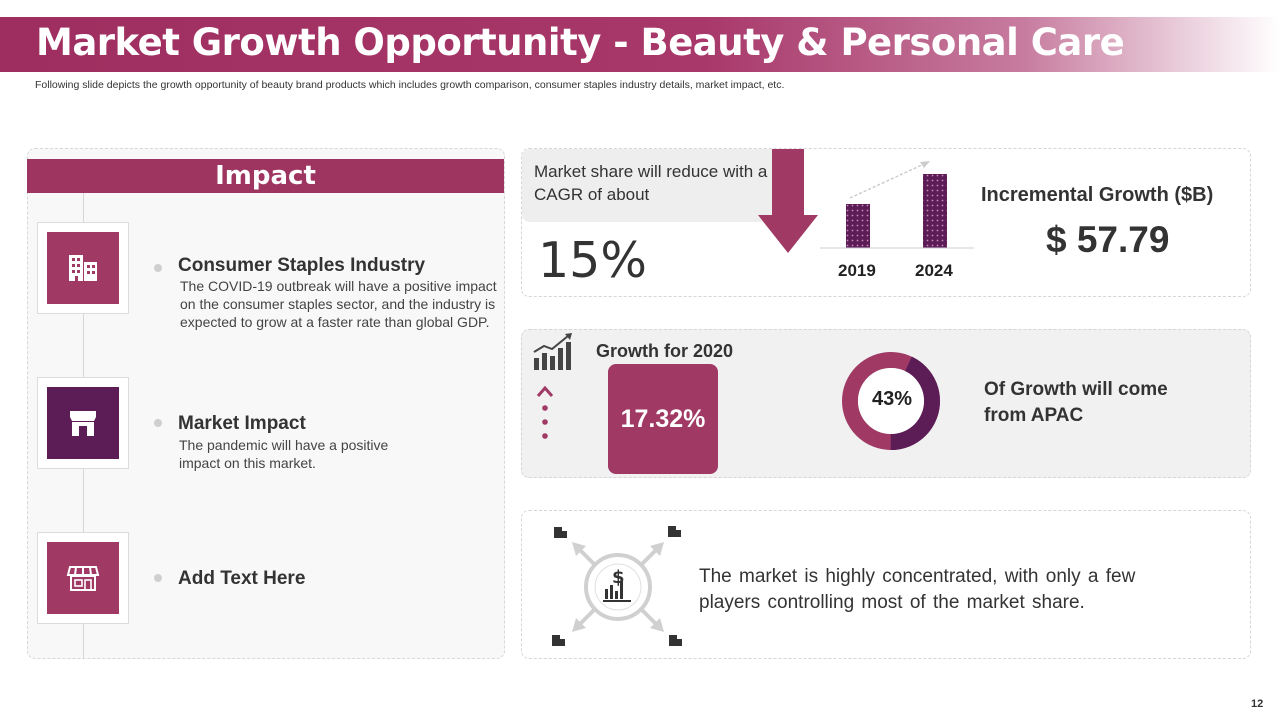 This screenshot has width=1280, height=720. What do you see at coordinates (83, 268) in the screenshot?
I see `office-buildings-icon` at bounding box center [83, 268].